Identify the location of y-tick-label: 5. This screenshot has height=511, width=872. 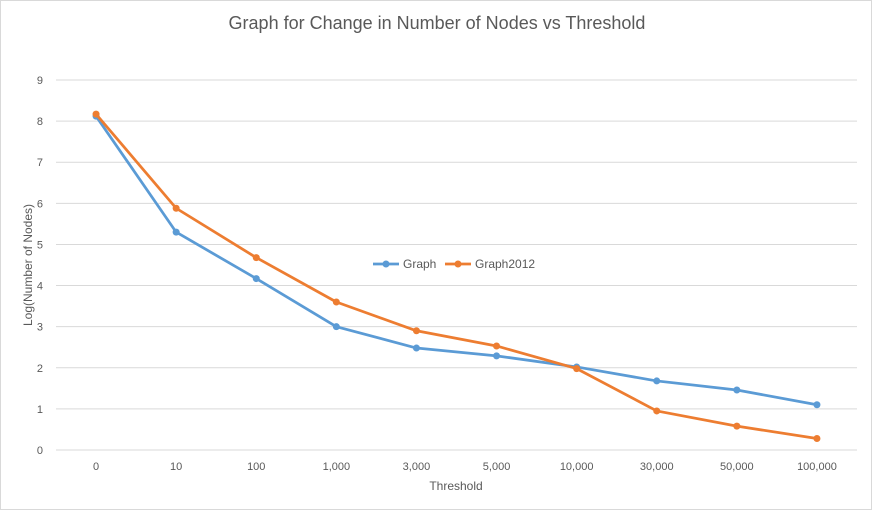
(40, 245).